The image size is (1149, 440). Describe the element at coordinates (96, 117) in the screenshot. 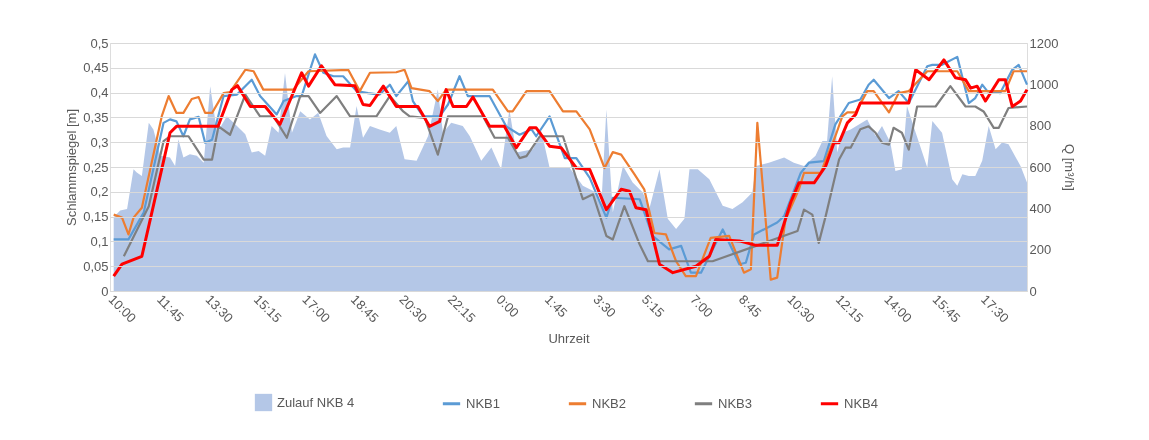

I see `y-tick-label: 0,35` at that location.